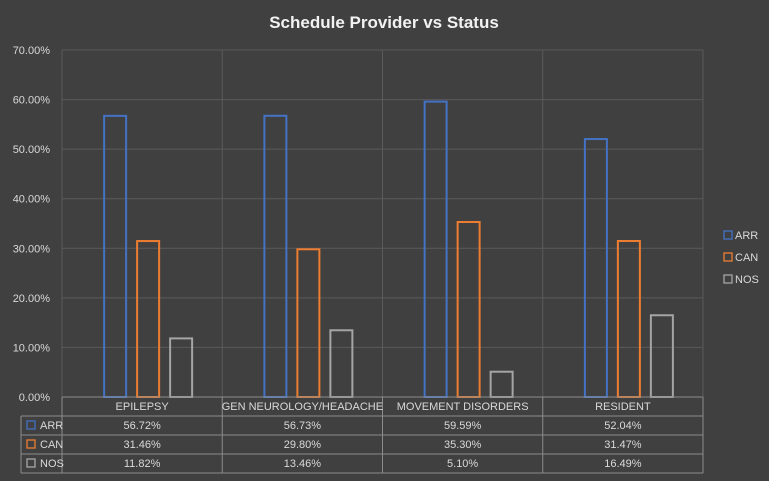 The image size is (769, 481). I want to click on table-series-name: CAN, so click(51, 445).